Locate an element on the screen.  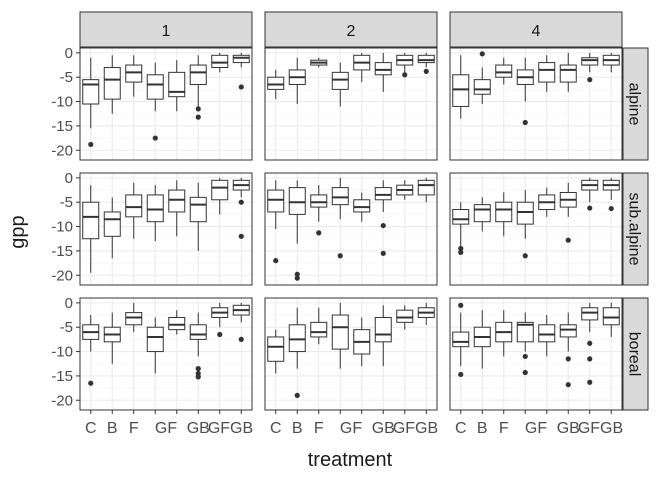
y-tick-label: -20 is located at coordinates (62, 150).